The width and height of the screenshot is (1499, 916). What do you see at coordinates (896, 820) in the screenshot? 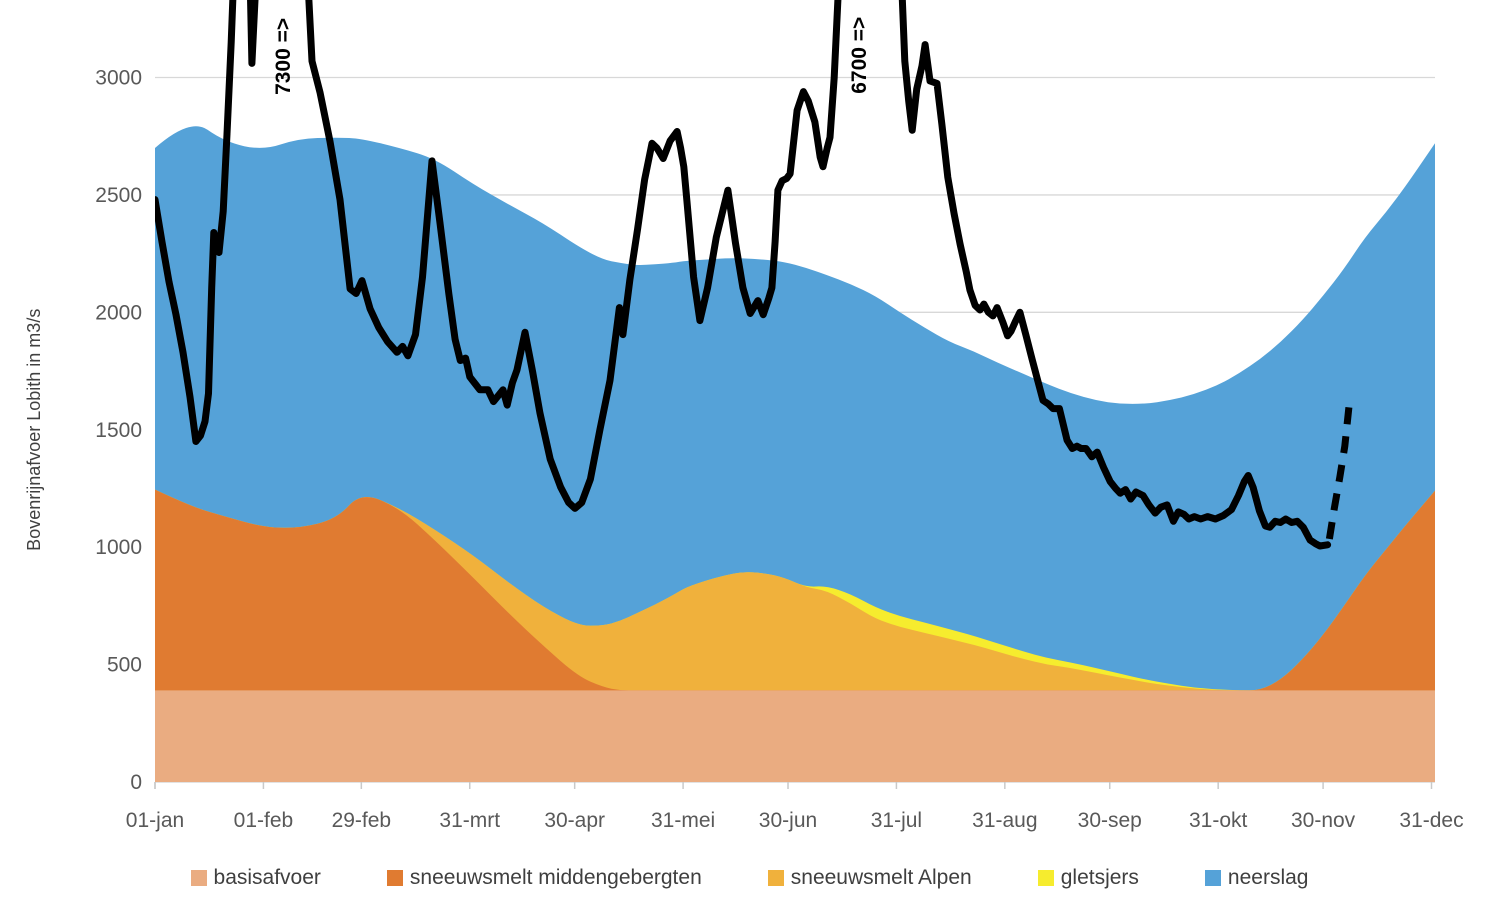
I see `x-tick-label: 31-jul` at bounding box center [896, 820].